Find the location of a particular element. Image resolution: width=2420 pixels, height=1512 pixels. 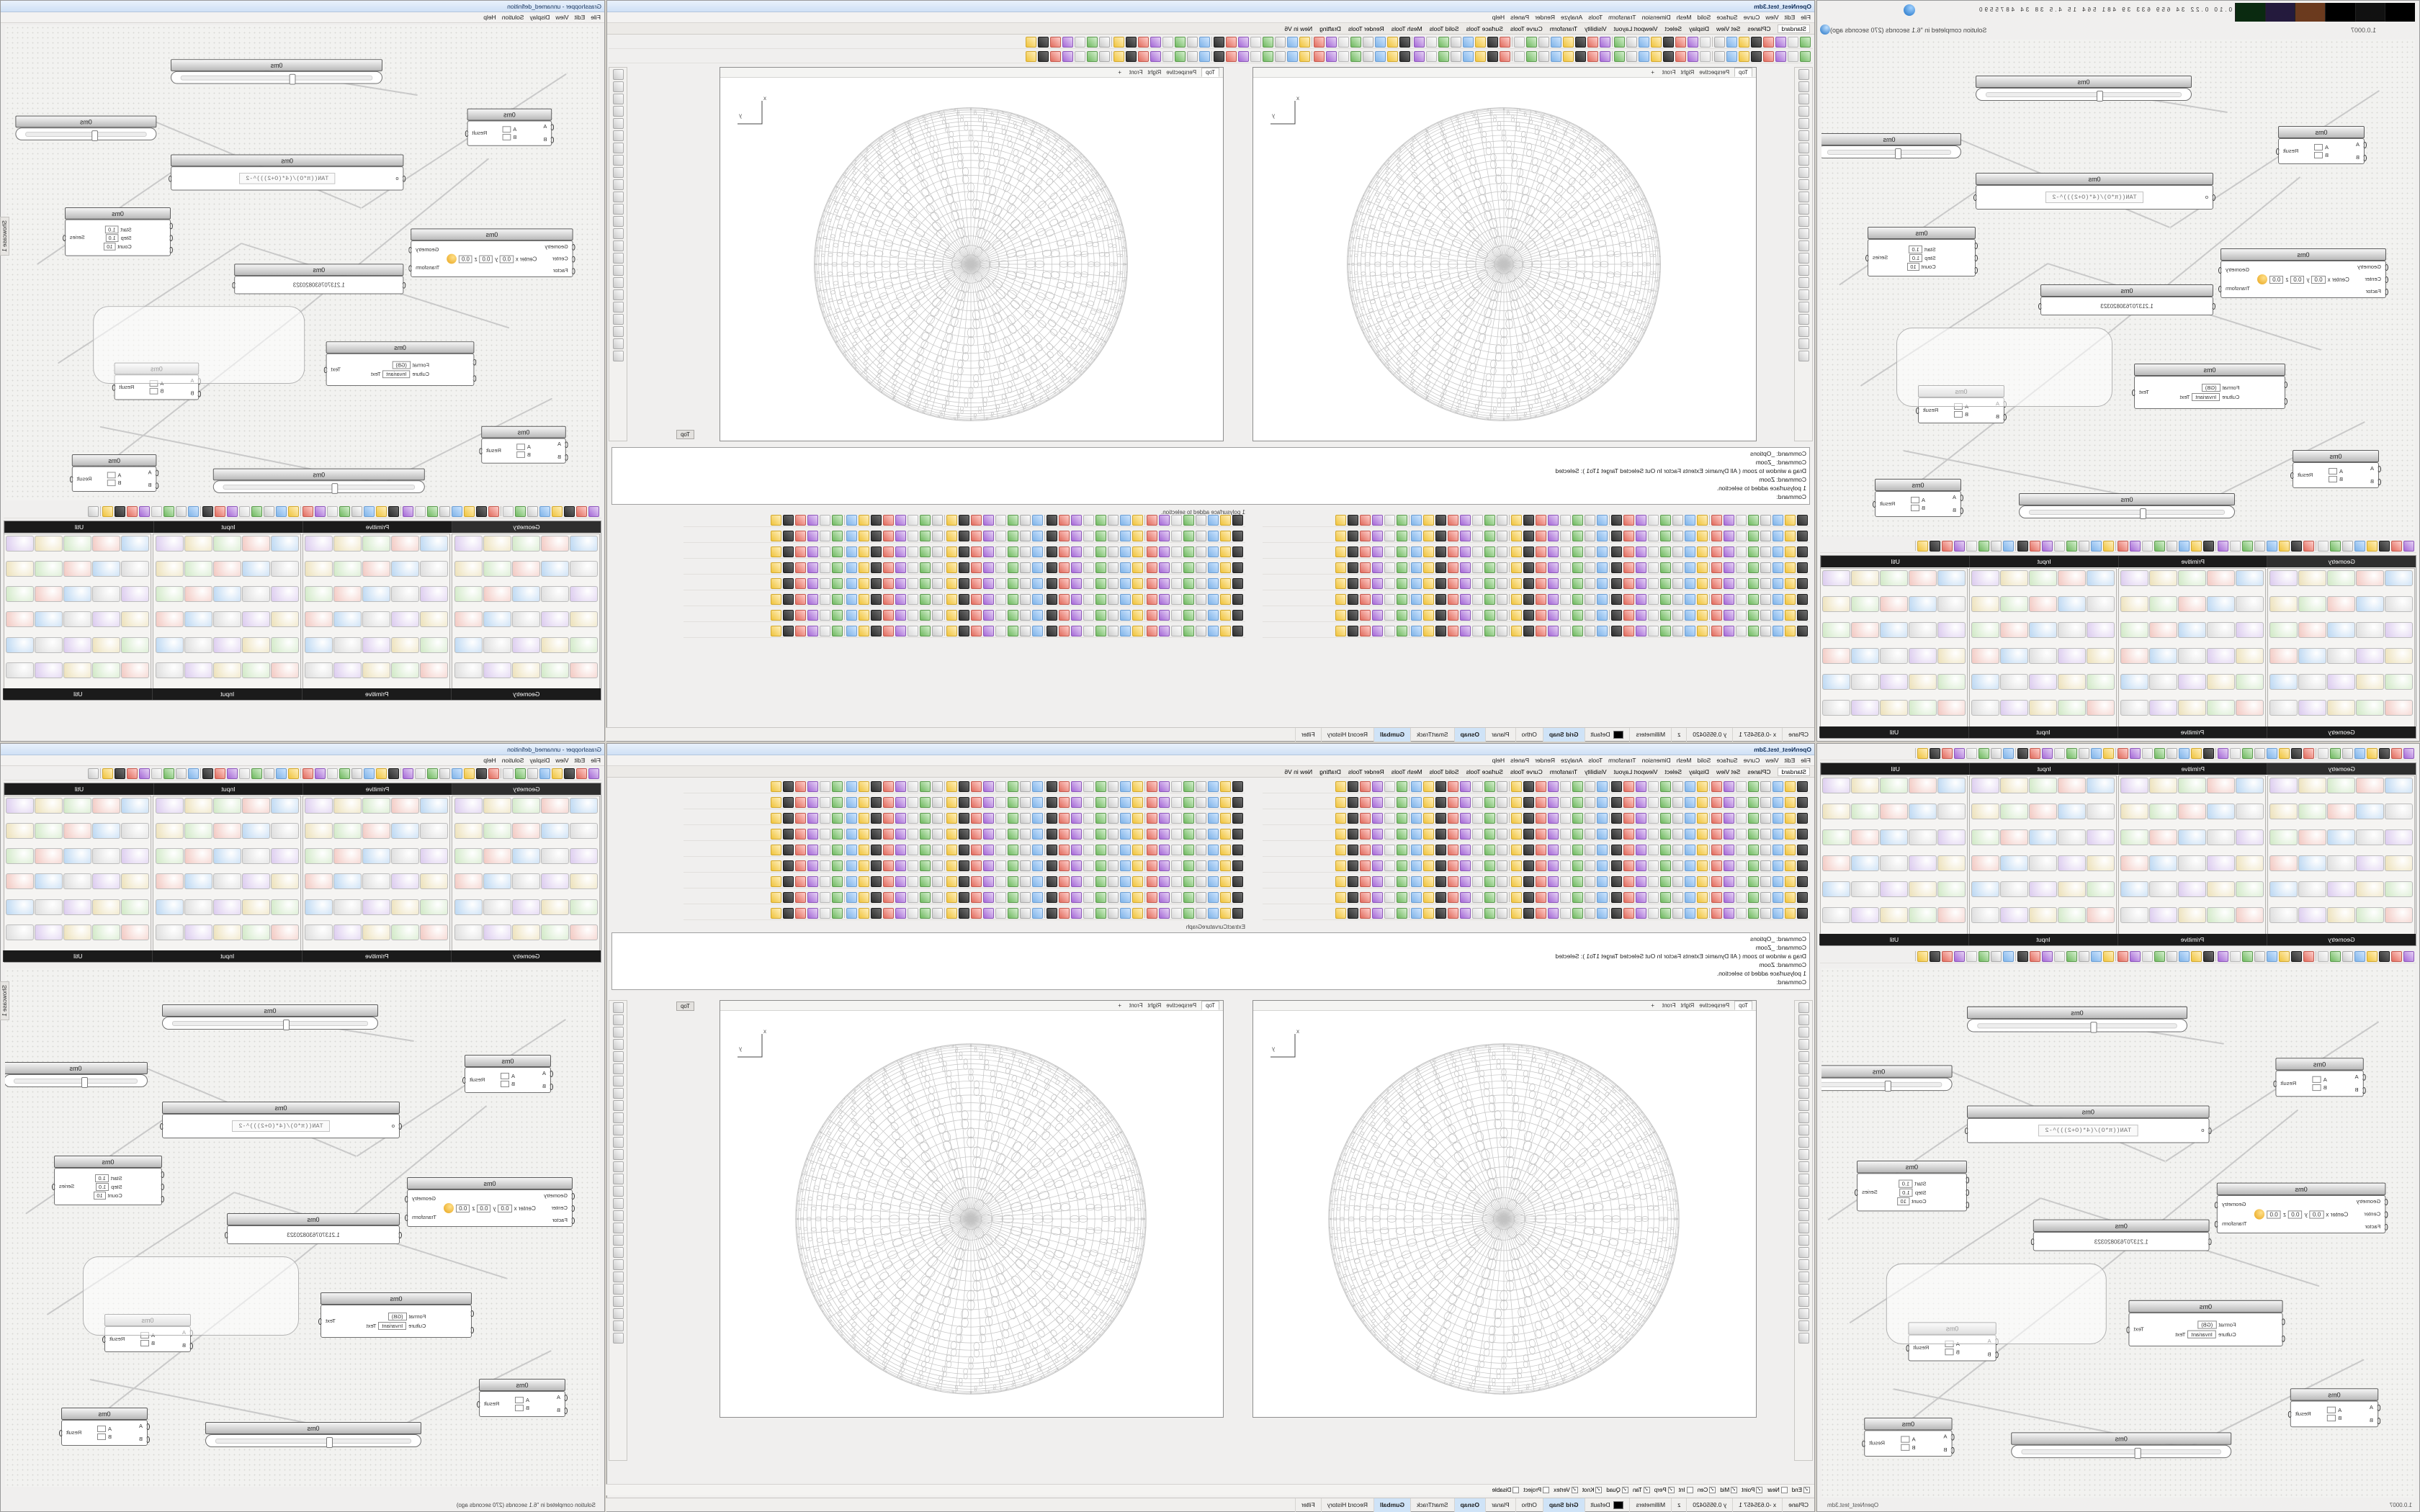

slider-1: 0ms is located at coordinates (2077, 1019).